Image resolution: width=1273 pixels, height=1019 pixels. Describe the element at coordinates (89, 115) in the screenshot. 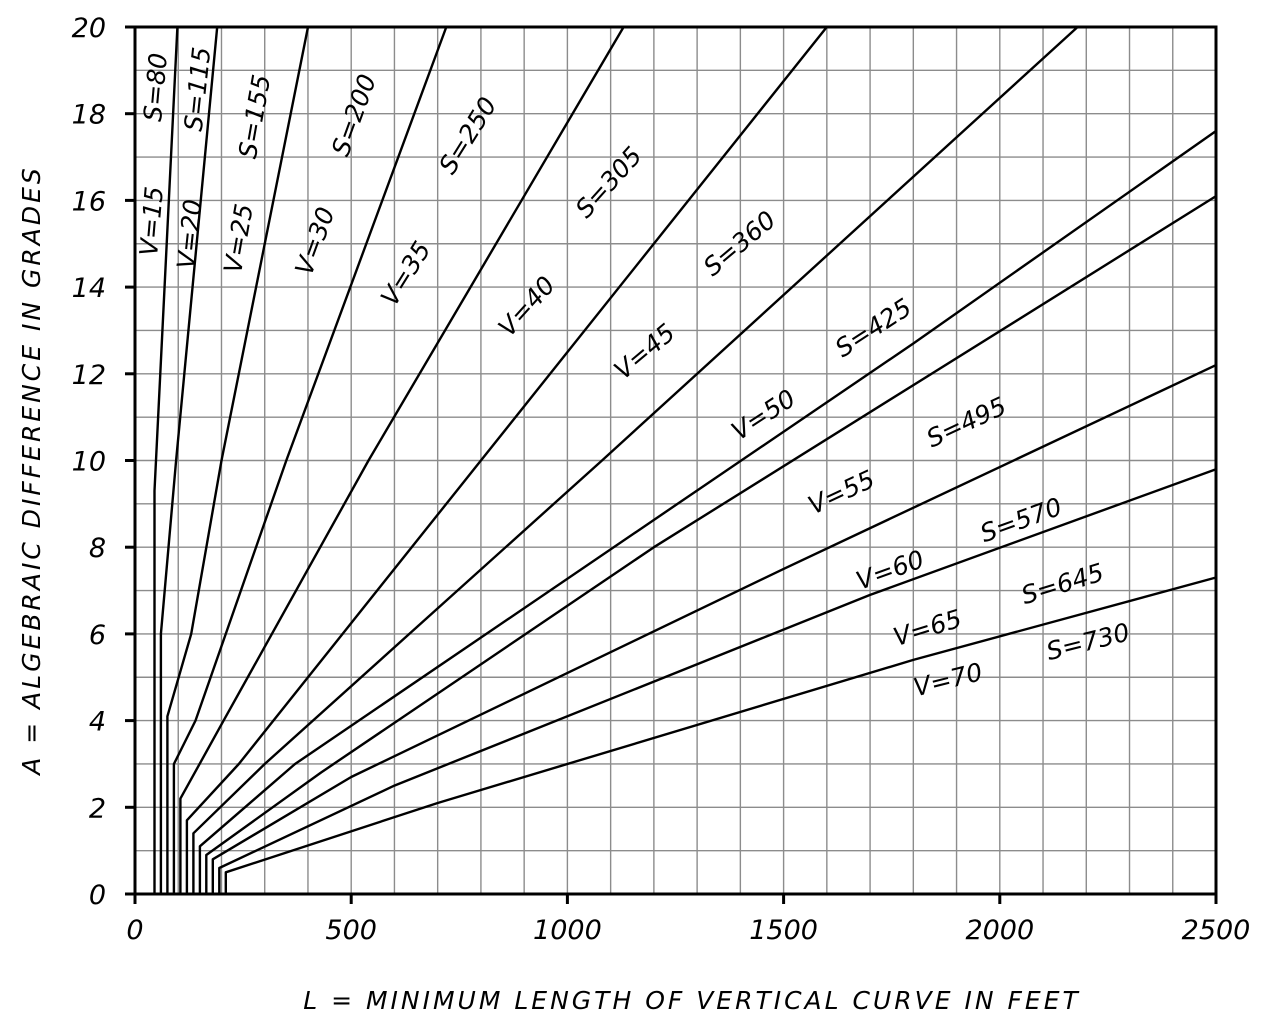

I see `y-tick-label: 18` at that location.